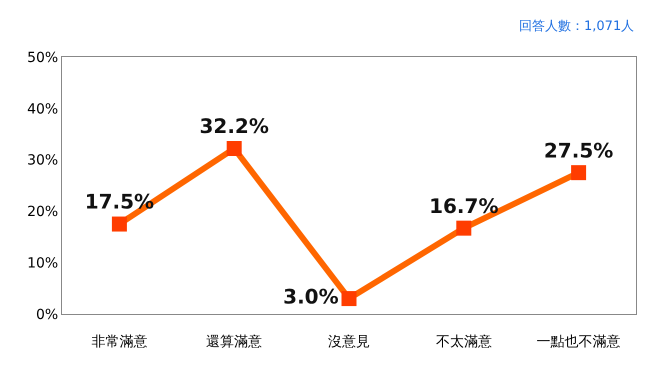 The width and height of the screenshot is (656, 392). Describe the element at coordinates (42, 58) in the screenshot. I see `y-tick-label: 50%` at that location.